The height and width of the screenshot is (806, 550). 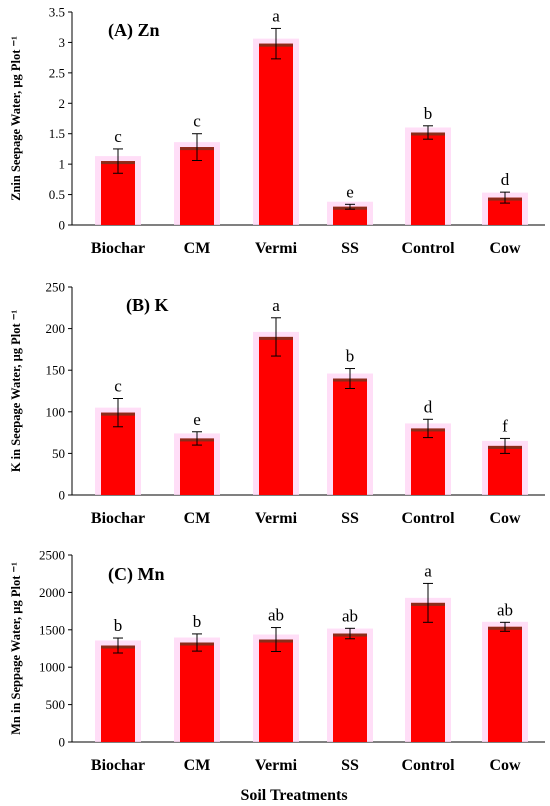 I want to click on x-axis-title: Soil Treatments, so click(x=293, y=795).